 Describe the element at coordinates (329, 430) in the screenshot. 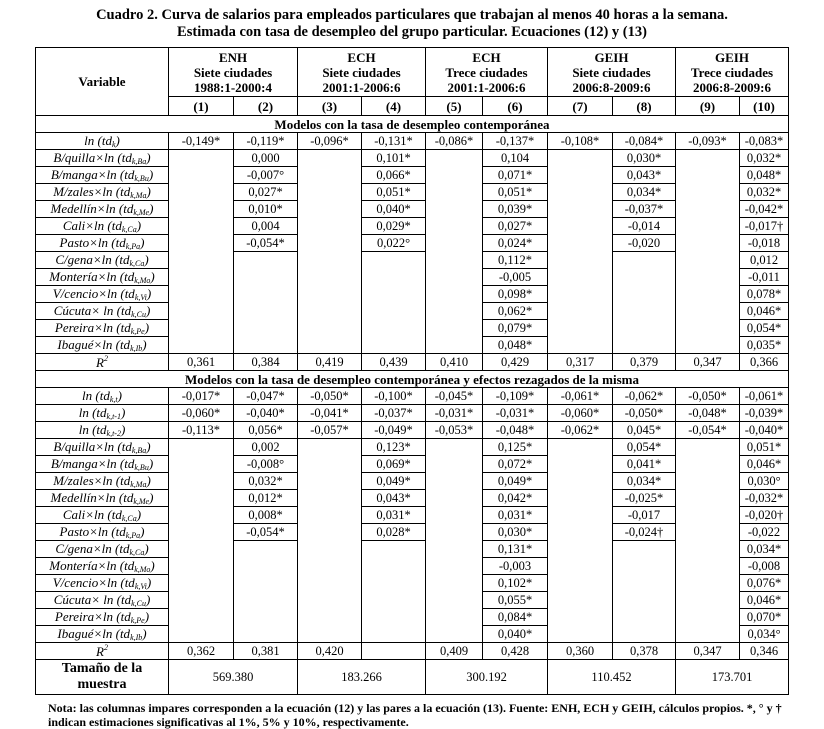

I see `coefficient-cell: -0,057*` at that location.